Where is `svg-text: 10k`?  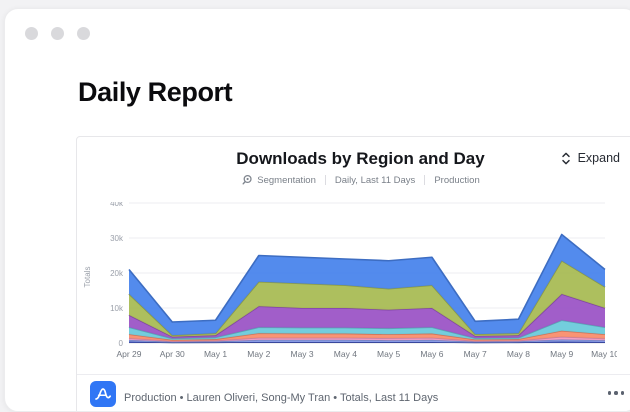
svg-text: 10k is located at coordinates (117, 308).